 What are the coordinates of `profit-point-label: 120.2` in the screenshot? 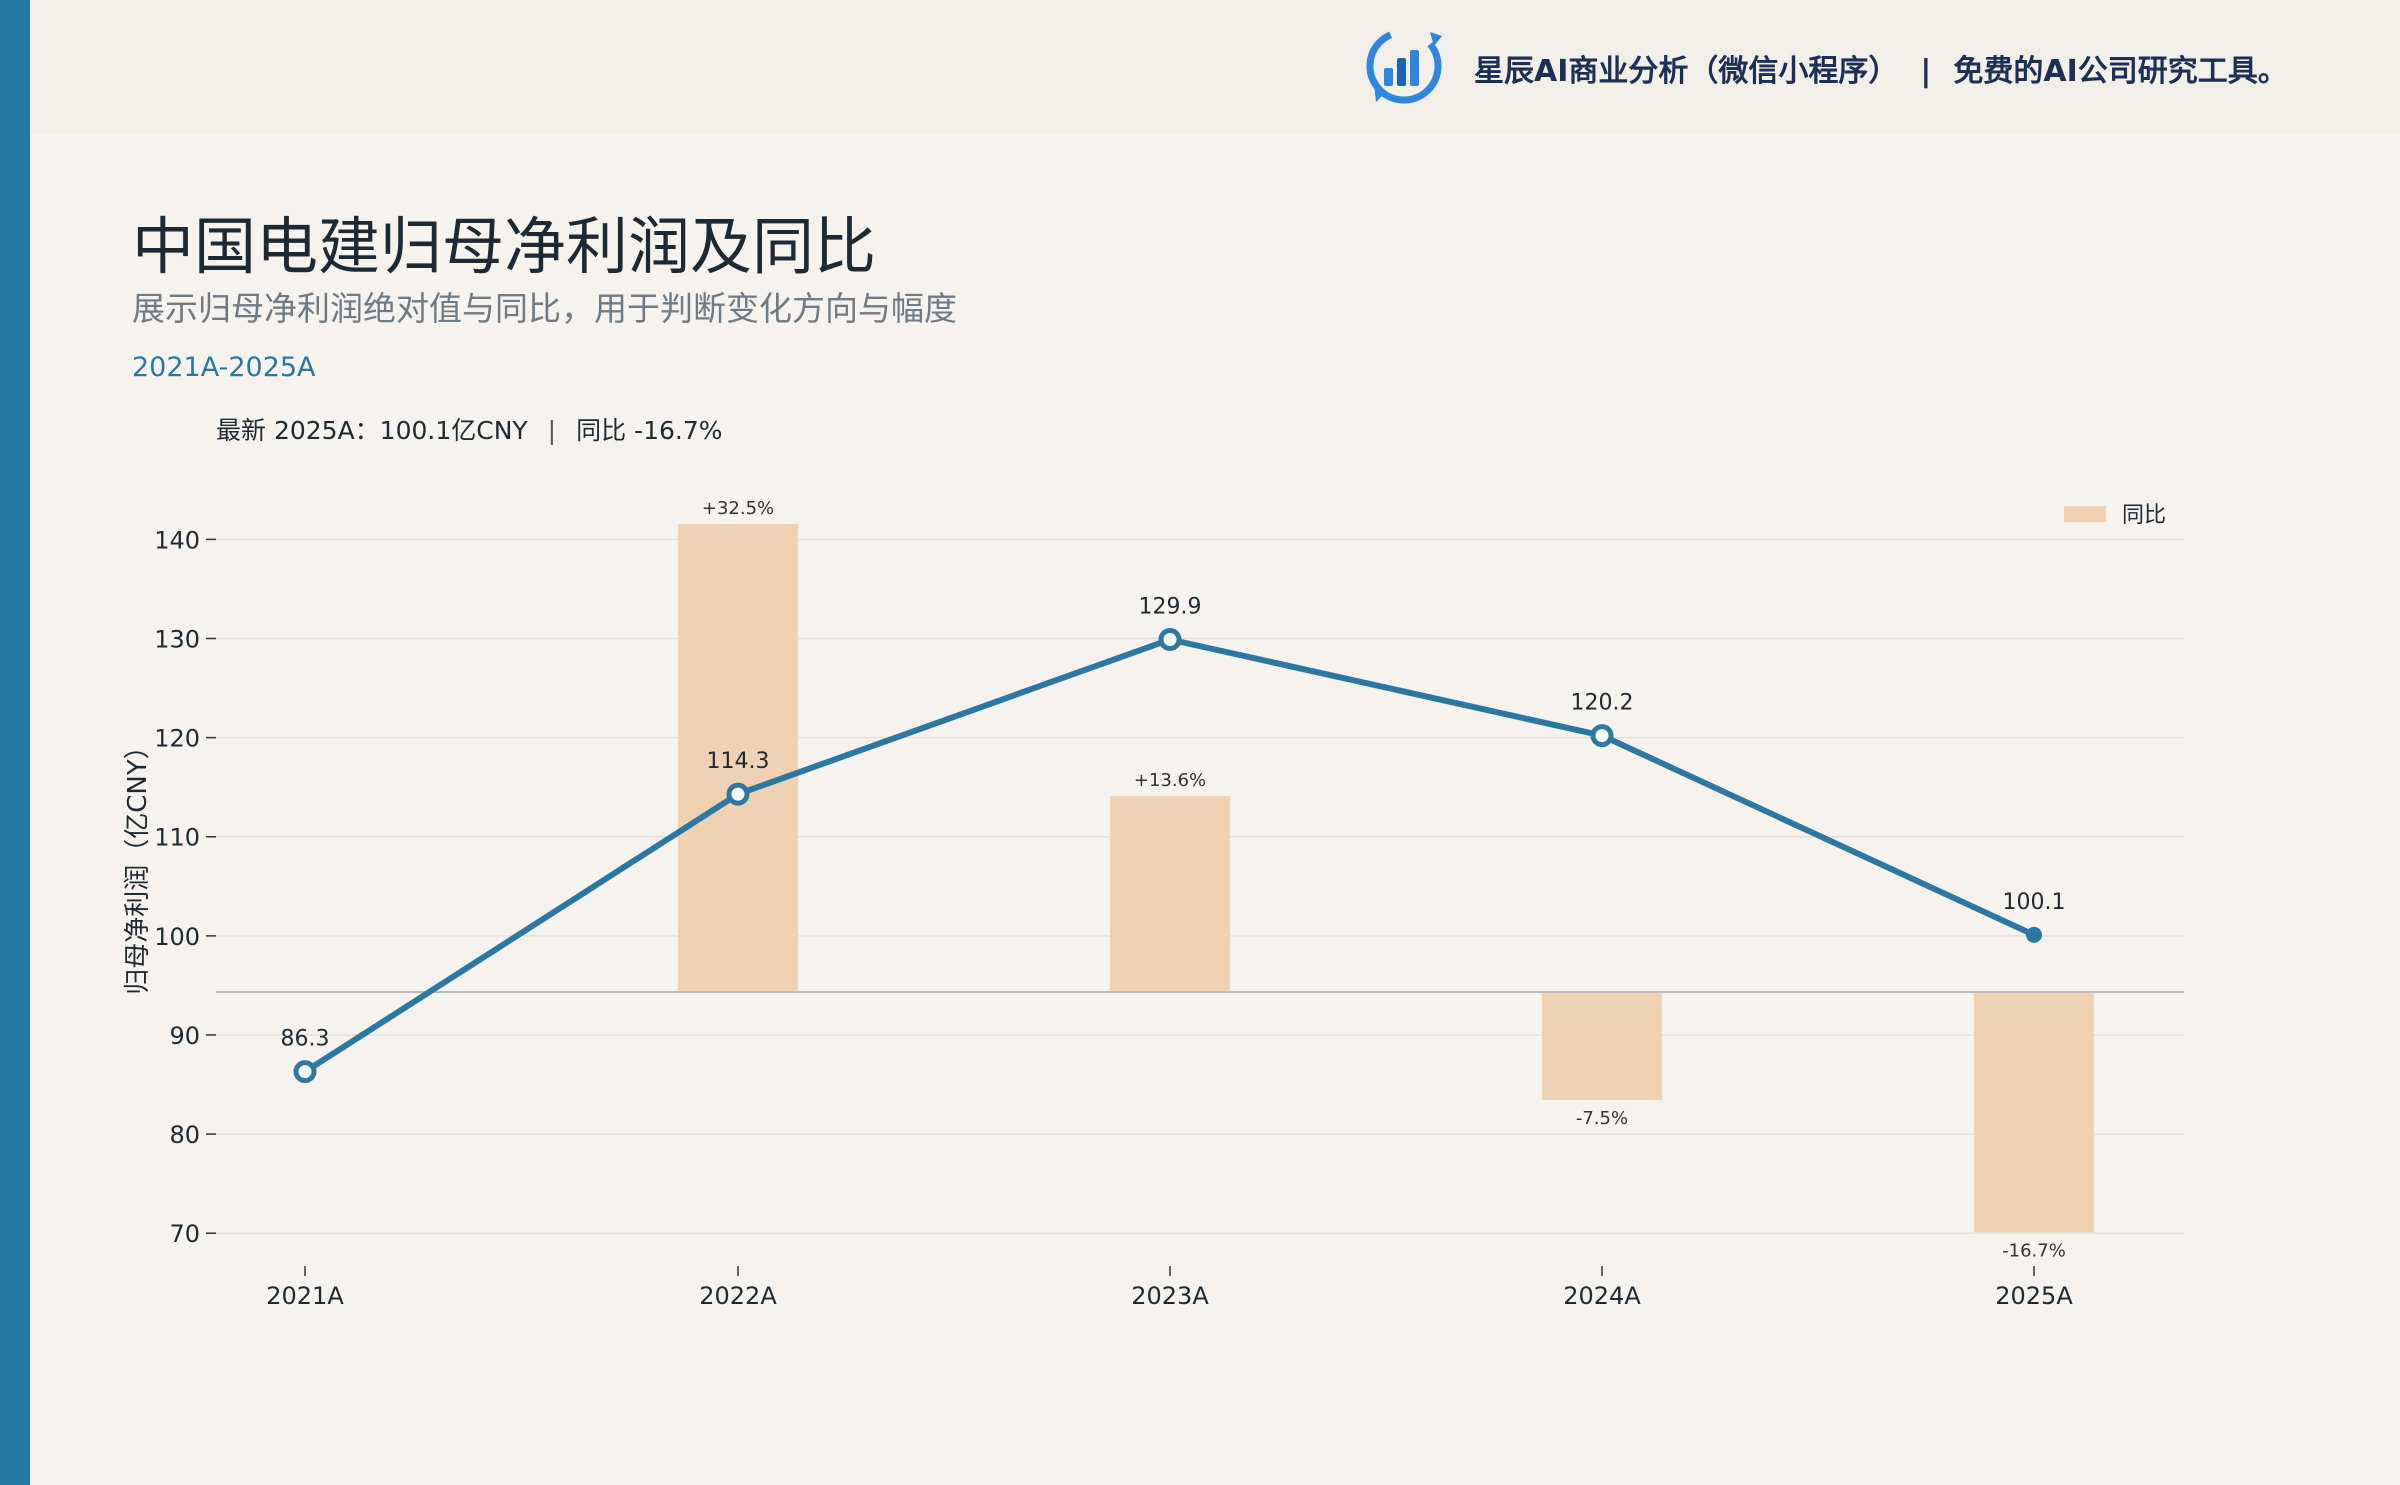 It's located at (1602, 703).